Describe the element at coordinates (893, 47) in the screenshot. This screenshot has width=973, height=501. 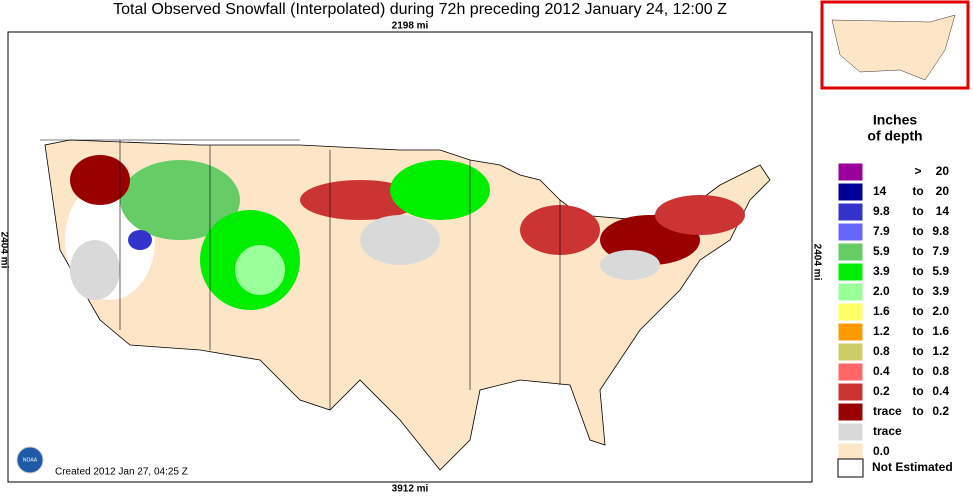
I see `inset-shape` at that location.